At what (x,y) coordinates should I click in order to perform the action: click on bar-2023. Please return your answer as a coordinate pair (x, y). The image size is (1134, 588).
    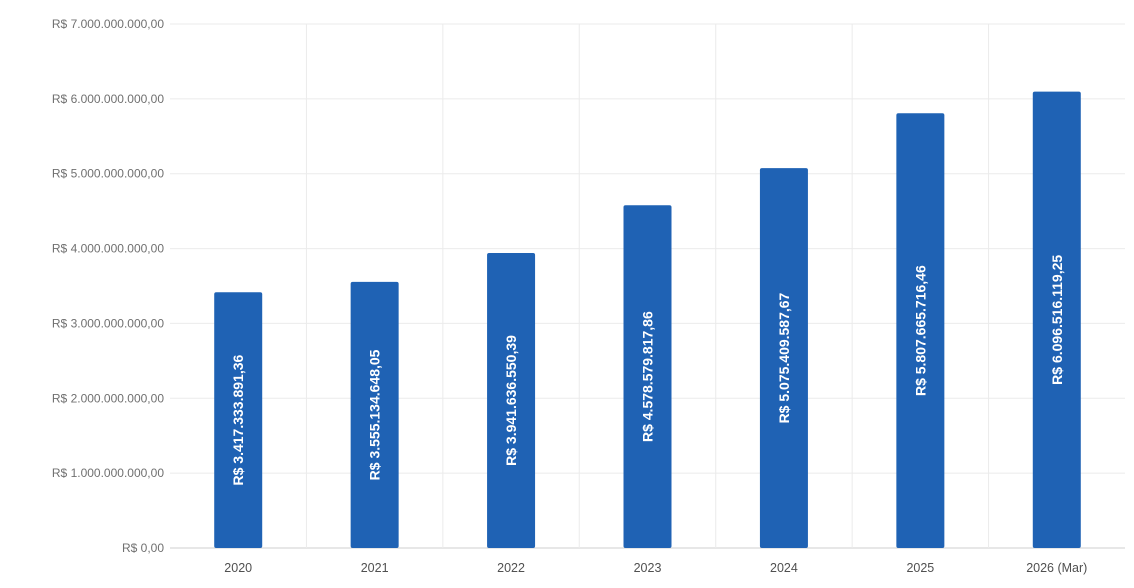
    Looking at the image, I should click on (647, 376).